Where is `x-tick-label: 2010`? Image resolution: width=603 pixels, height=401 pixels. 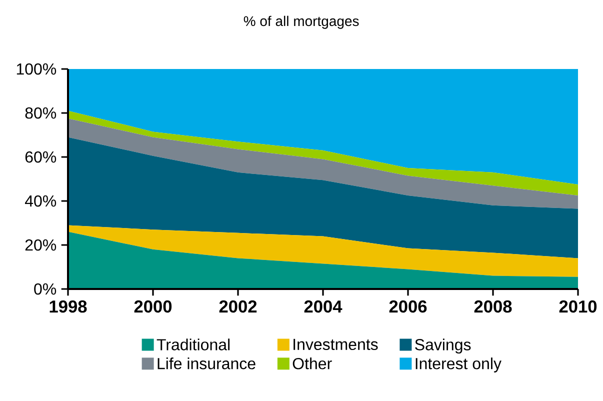 x-tick-label: 2010 is located at coordinates (578, 306).